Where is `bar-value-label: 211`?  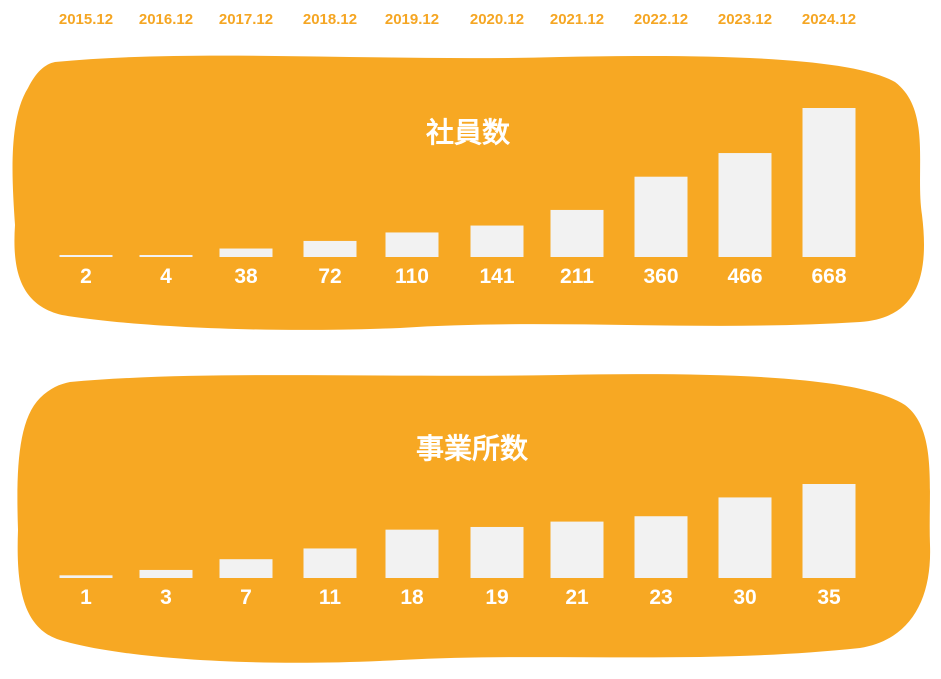 bar-value-label: 211 is located at coordinates (577, 276).